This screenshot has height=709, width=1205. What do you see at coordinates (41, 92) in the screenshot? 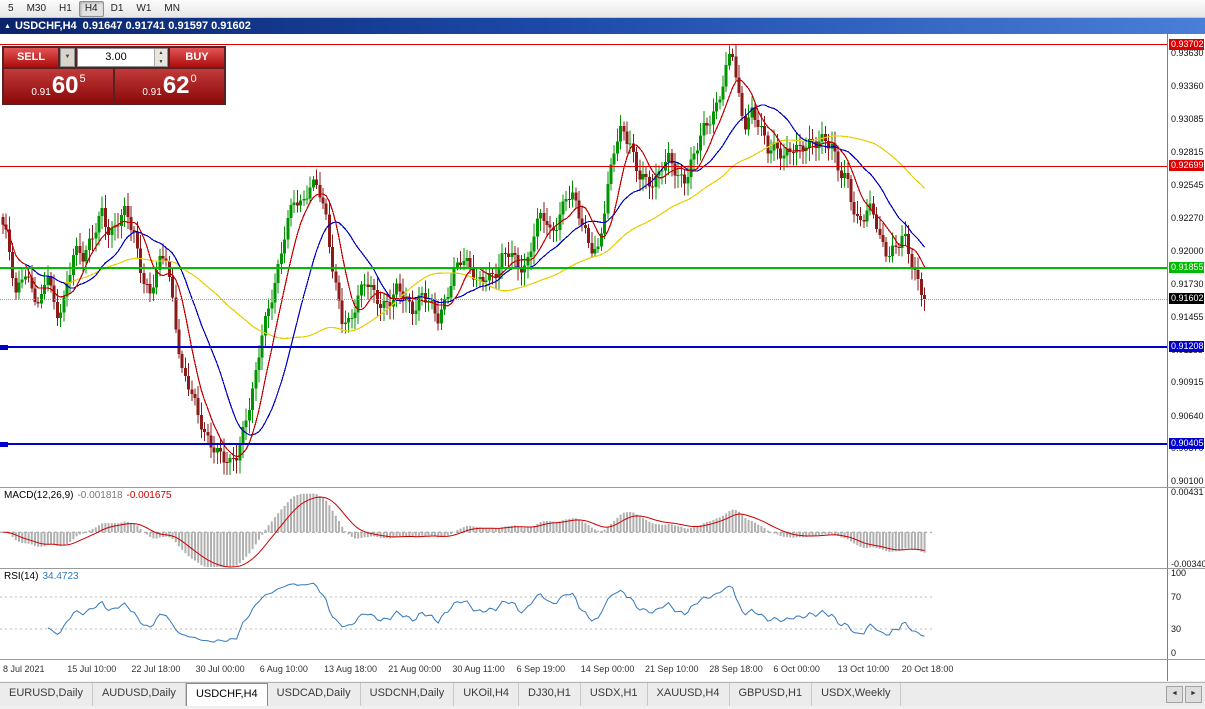
I see `sell-price-prefix: 0.91` at bounding box center [41, 92].